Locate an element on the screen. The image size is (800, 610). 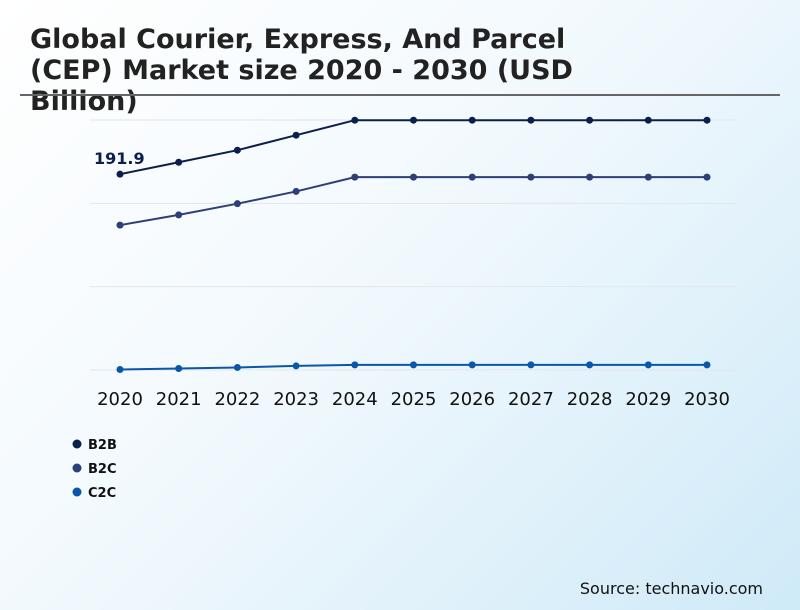
x-tick-label: 2027 is located at coordinates (531, 399).